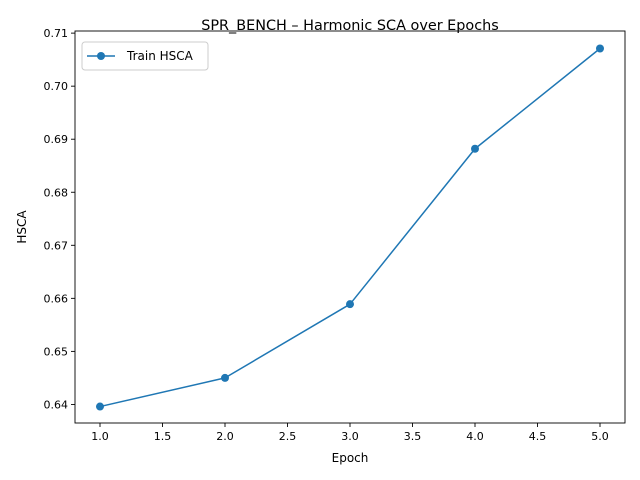 This screenshot has height=480, width=640. What do you see at coordinates (350, 436) in the screenshot?
I see `x-tick-label: 3.0` at bounding box center [350, 436].